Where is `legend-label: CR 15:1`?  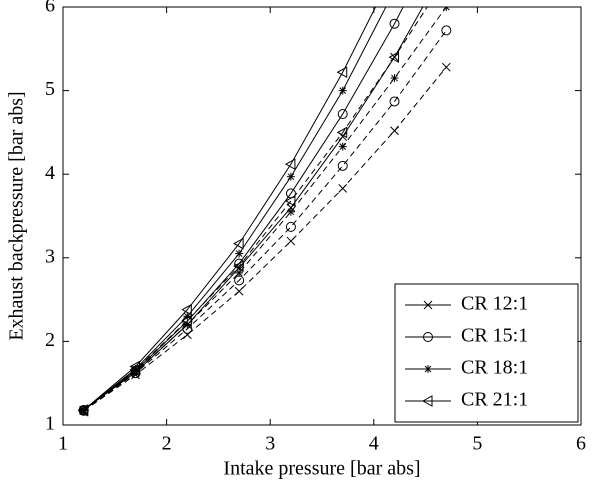 legend-label: CR 15:1 is located at coordinates (494, 336).